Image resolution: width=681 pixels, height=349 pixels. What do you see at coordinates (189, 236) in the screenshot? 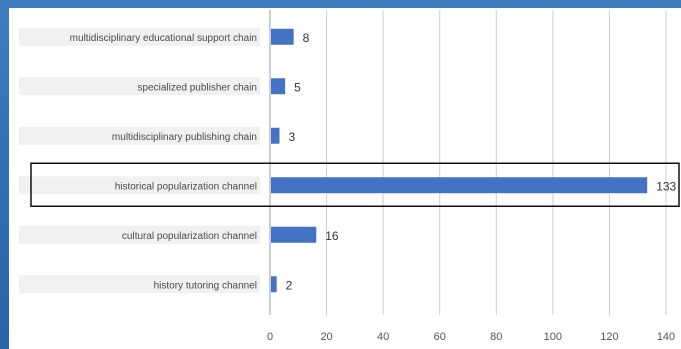
I see `category-label: cultural popularization channel` at bounding box center [189, 236].